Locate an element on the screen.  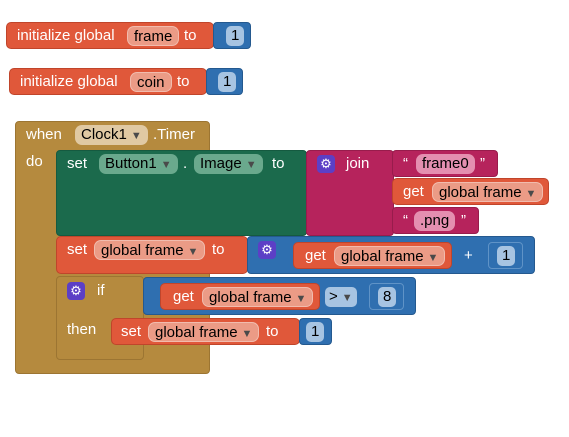
number-field: 8 is located at coordinates (387, 297).